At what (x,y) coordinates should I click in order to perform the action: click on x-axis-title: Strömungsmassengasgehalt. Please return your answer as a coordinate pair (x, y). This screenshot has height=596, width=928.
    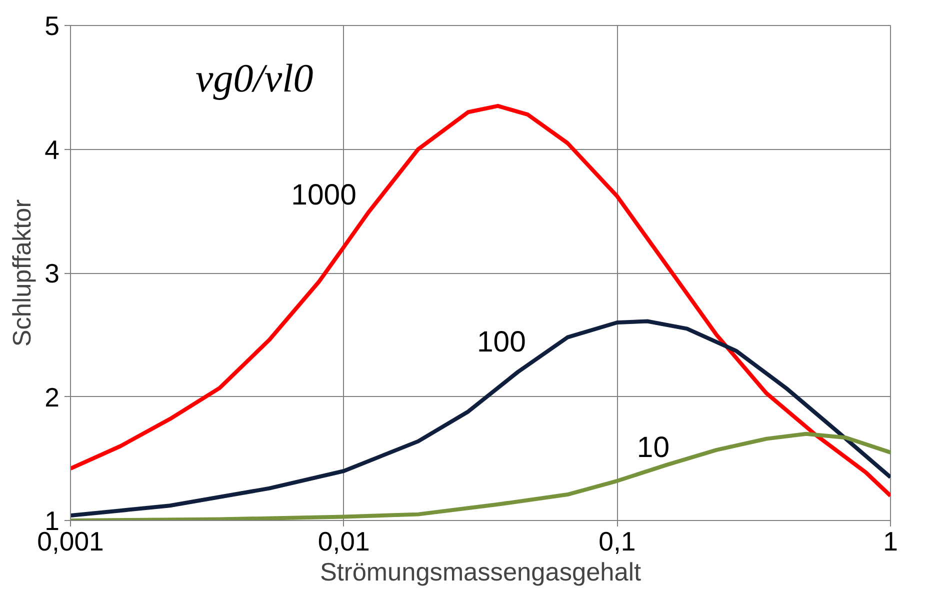
    Looking at the image, I should click on (481, 572).